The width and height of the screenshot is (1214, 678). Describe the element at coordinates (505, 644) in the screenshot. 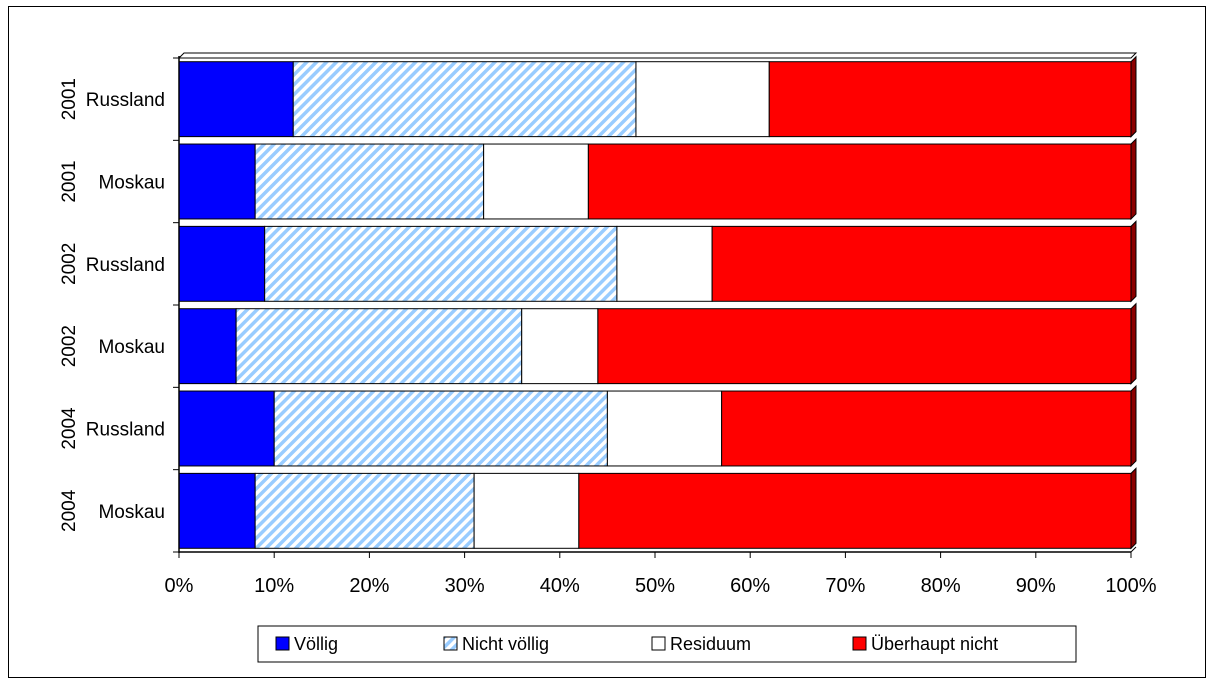

I see `legend-label: Nicht völlig` at that location.